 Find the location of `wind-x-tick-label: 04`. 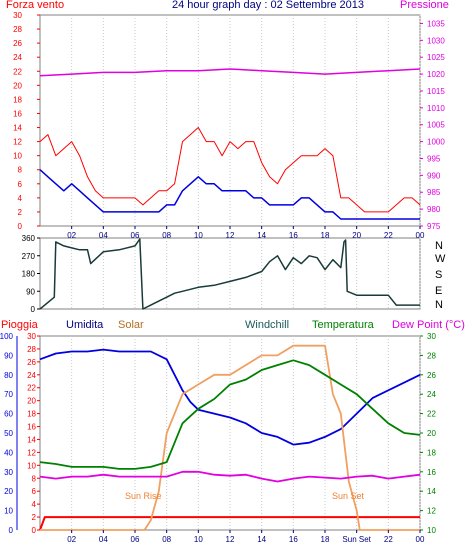

wind-x-tick-label: 04 is located at coordinates (103, 235).